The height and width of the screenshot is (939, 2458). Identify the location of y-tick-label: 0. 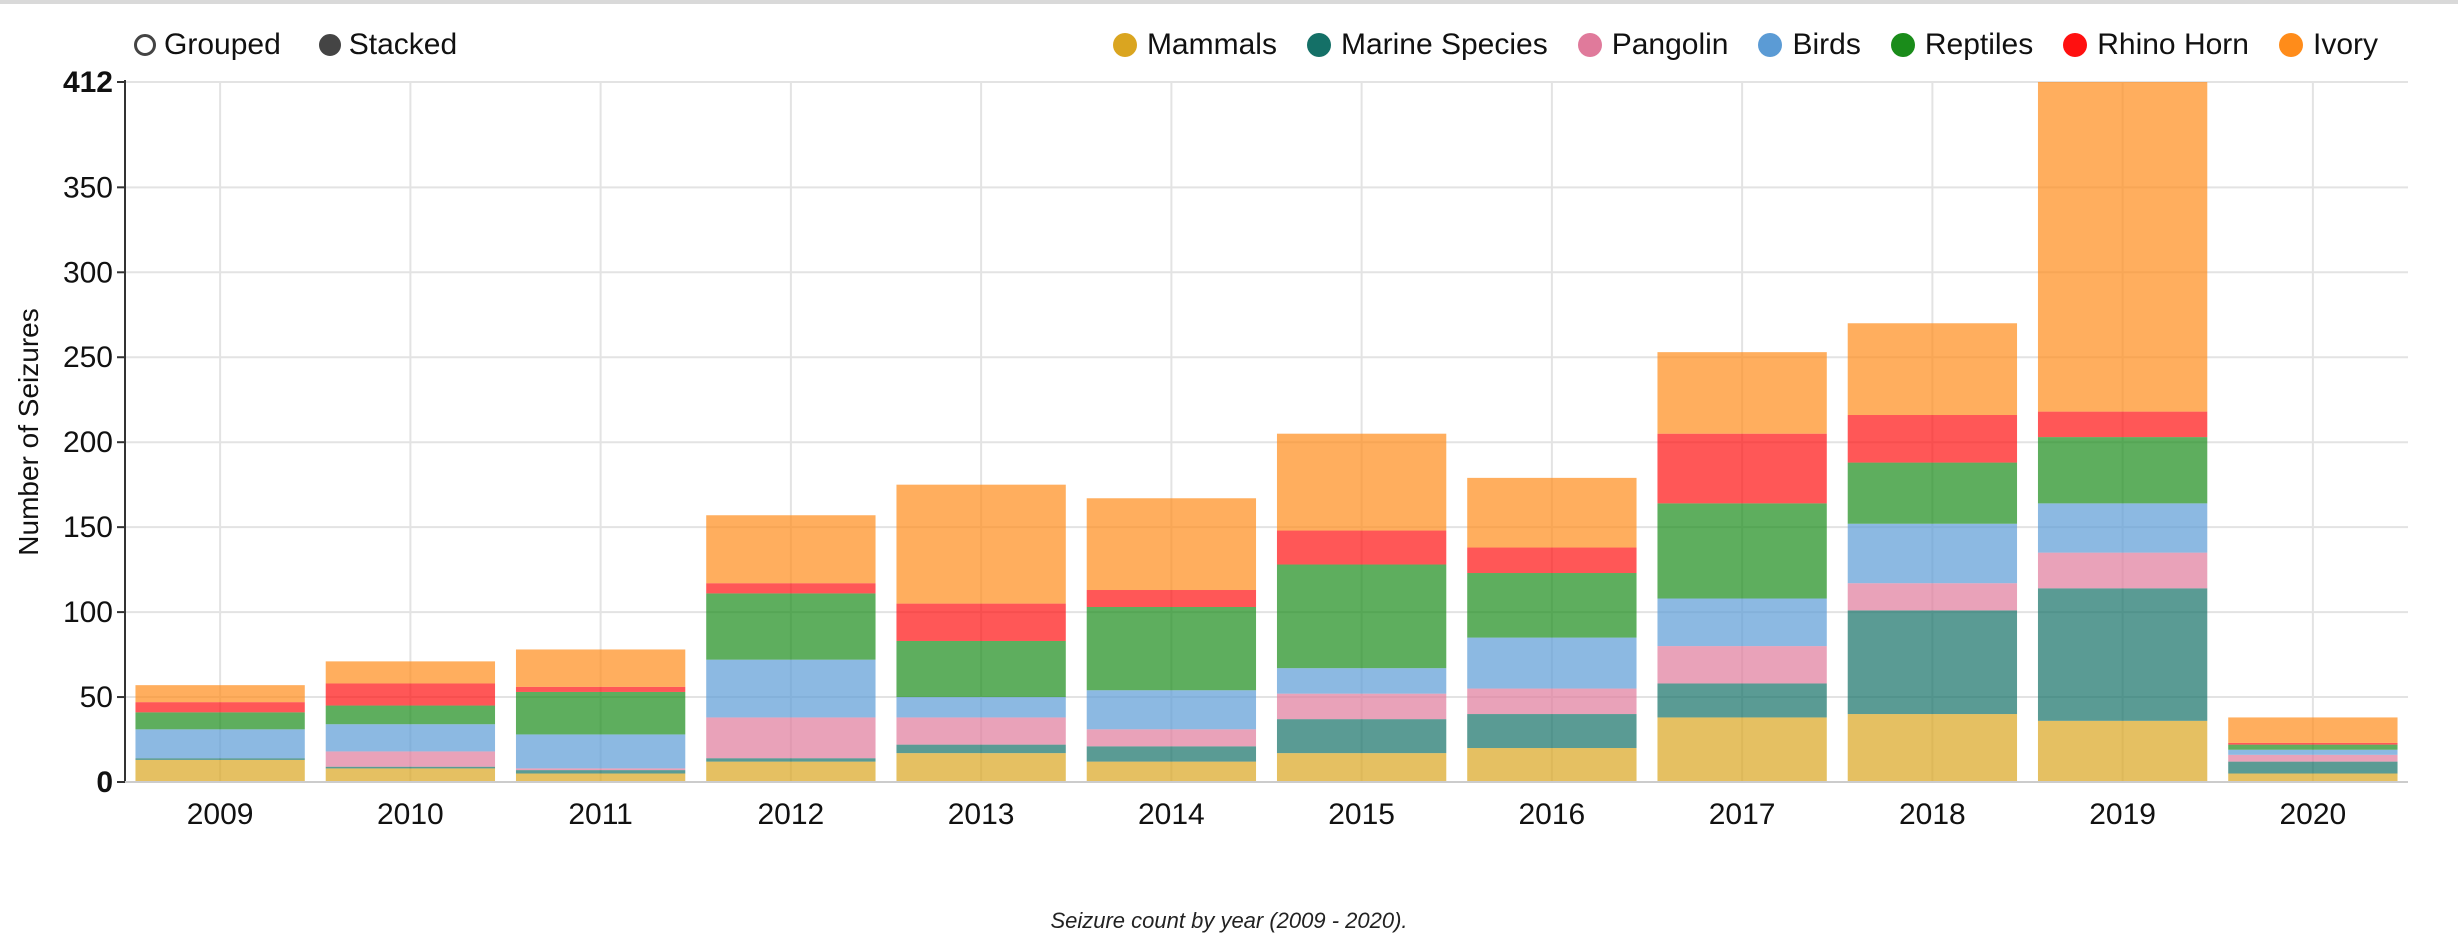
(104, 782).